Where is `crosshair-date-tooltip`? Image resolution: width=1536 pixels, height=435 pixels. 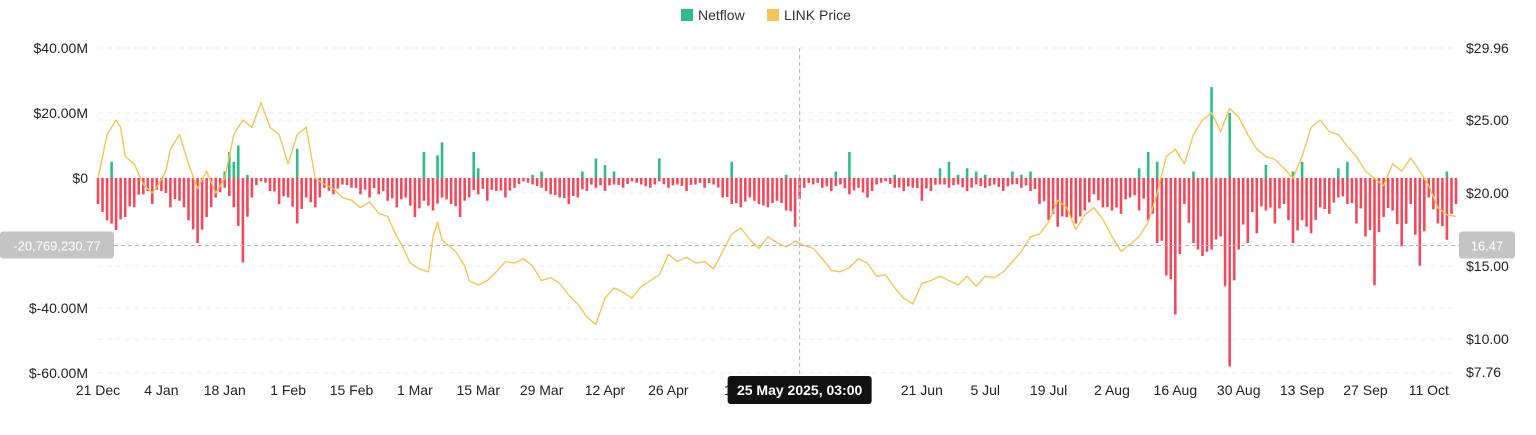 crosshair-date-tooltip is located at coordinates (799, 390).